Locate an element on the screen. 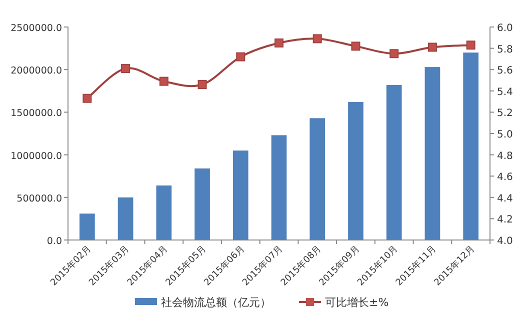 The height and width of the screenshot is (325, 524). y2-tick-label: 4.0 is located at coordinates (505, 241).